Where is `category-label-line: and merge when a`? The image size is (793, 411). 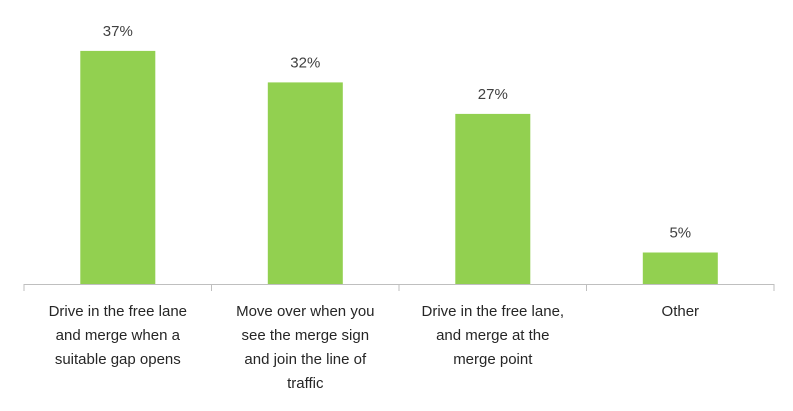 category-label-line: and merge when a is located at coordinates (118, 335).